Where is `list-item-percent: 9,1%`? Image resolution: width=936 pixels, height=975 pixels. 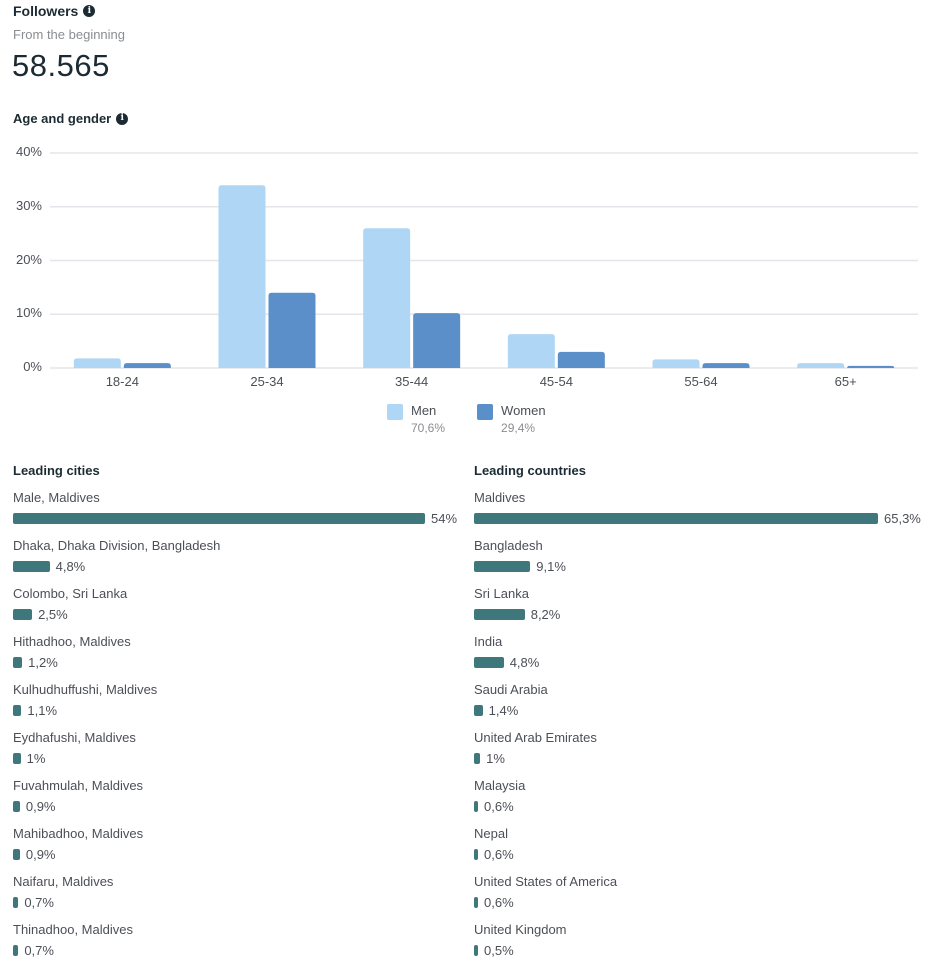 list-item-percent: 9,1% is located at coordinates (551, 566).